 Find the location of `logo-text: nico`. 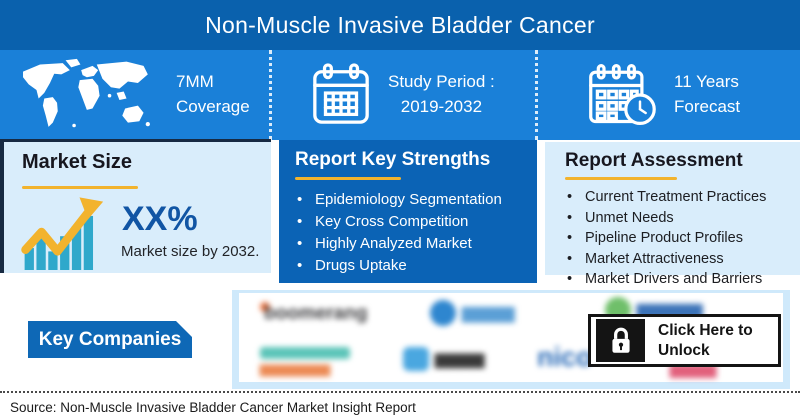

logo-text: nico is located at coordinates (565, 357).